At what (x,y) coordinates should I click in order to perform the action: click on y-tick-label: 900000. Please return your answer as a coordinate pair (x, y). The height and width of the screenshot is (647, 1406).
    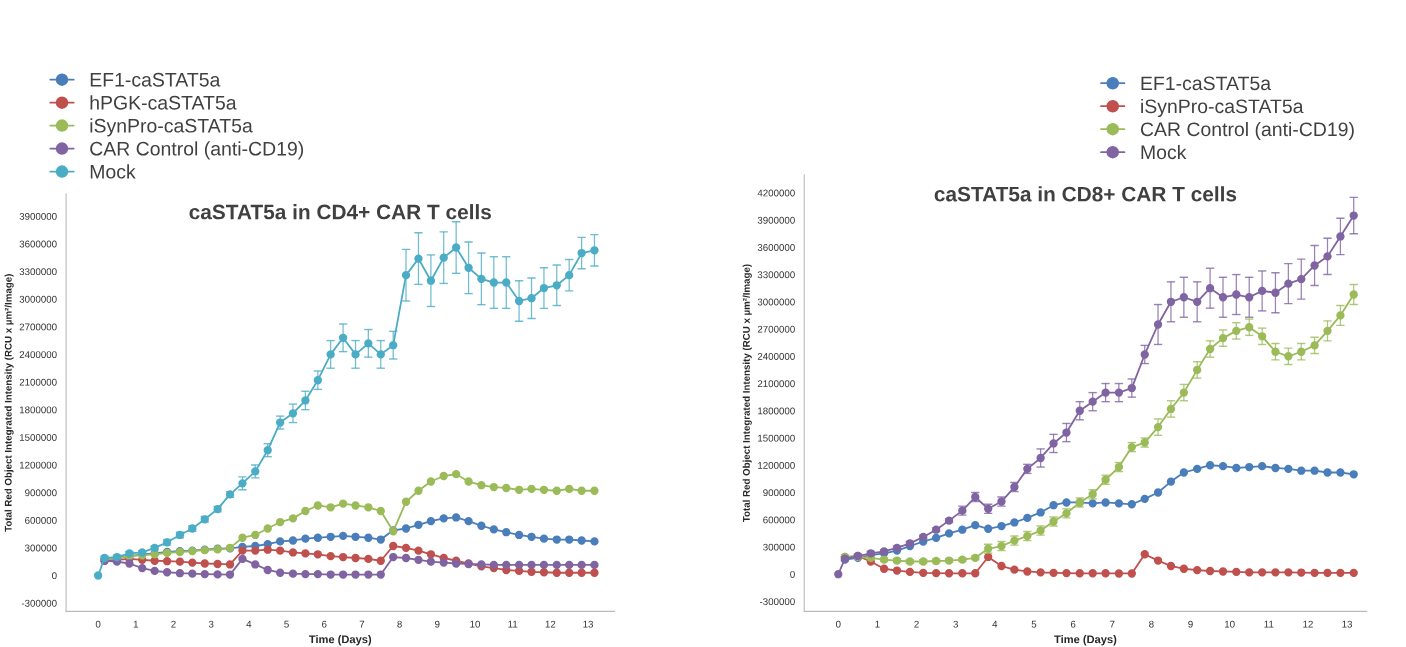
    Looking at the image, I should click on (41, 493).